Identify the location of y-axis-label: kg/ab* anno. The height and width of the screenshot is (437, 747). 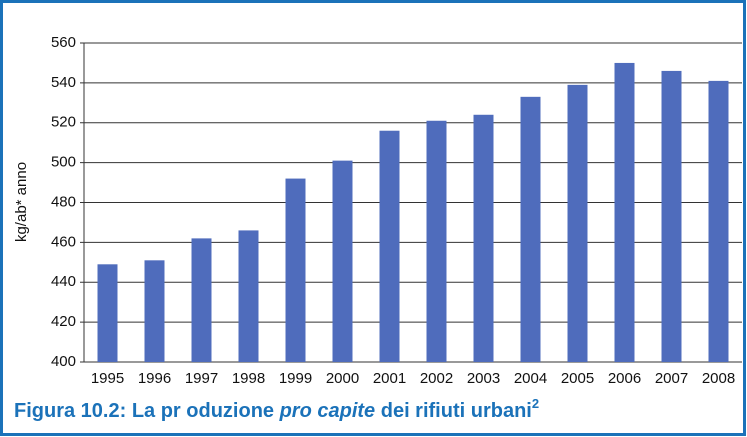
(21, 202).